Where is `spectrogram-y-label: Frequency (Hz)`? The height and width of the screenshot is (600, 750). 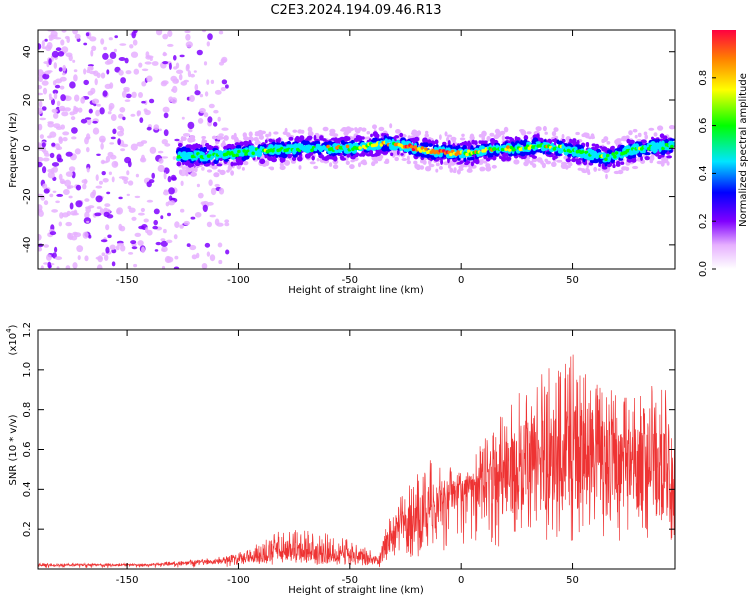
spectrogram-y-label: Frequency (Hz) is located at coordinates (13, 150).